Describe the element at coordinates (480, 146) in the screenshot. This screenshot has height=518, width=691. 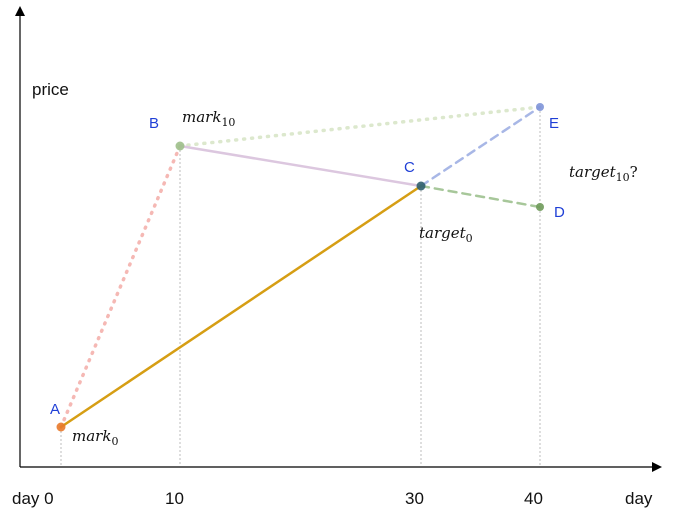
I see `segment-c-e` at that location.